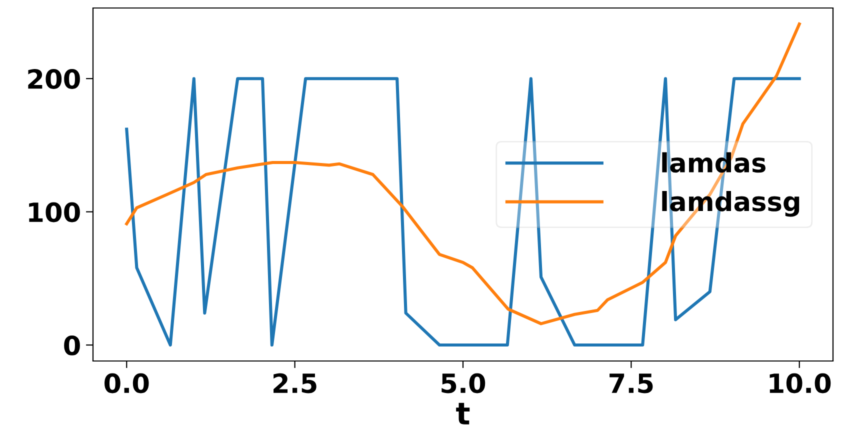 The width and height of the screenshot is (841, 438). What do you see at coordinates (800, 383) in the screenshot?
I see `x-tick-label: 10.0` at bounding box center [800, 383].